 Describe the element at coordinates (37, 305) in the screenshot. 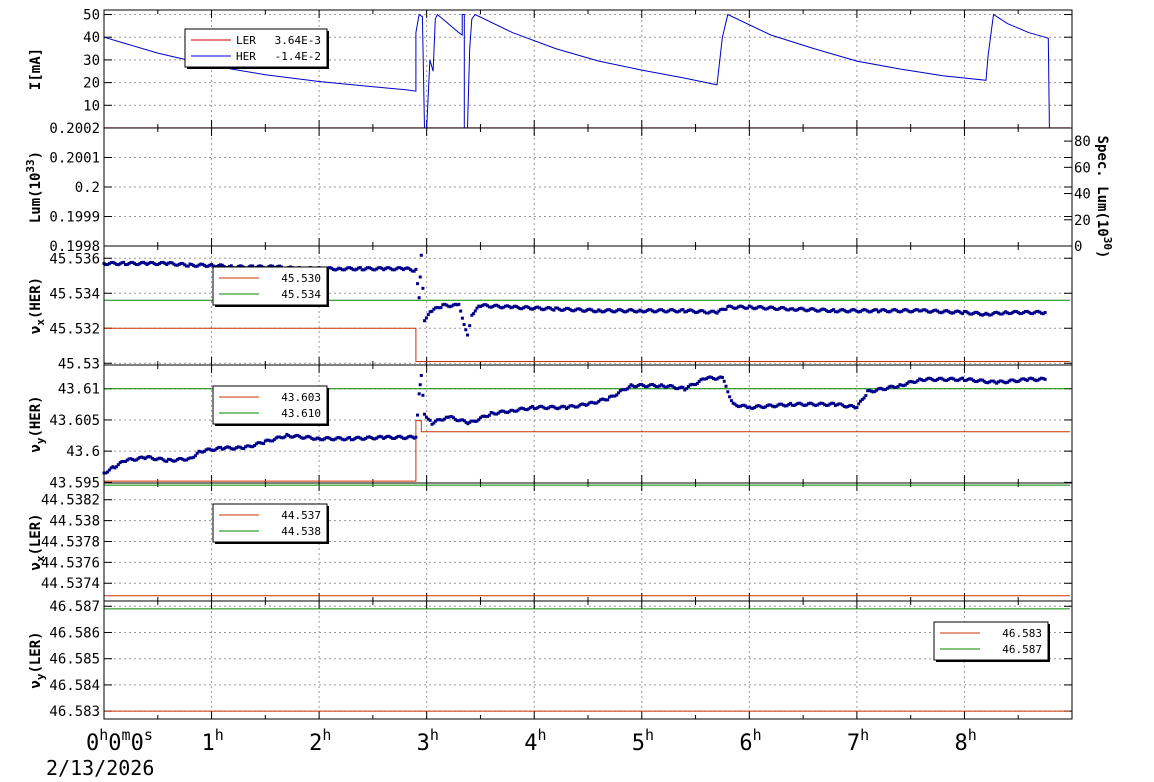

I see `y-axis-label: νx(HER)` at that location.